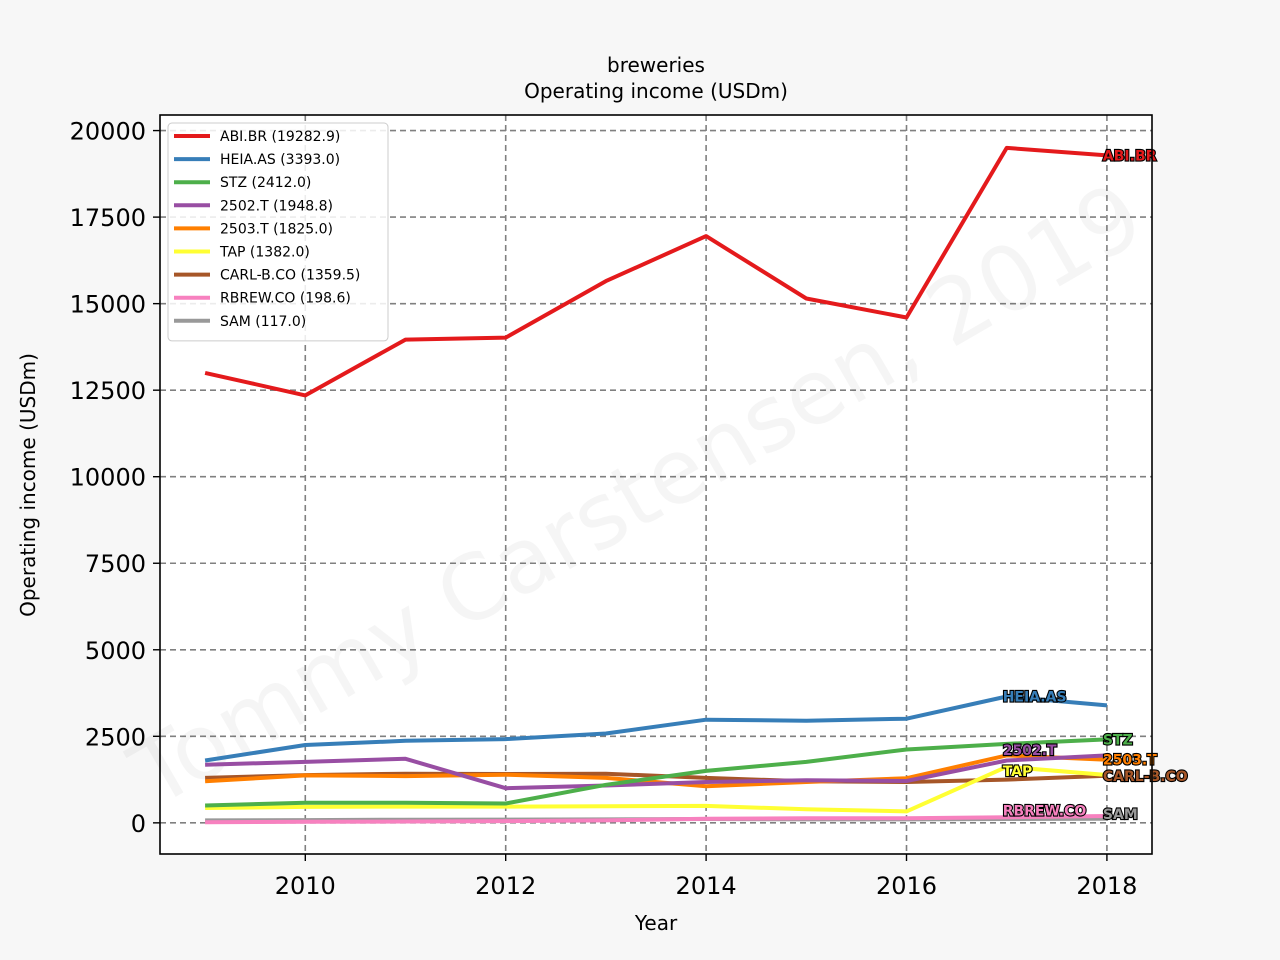  Describe the element at coordinates (656, 728) in the screenshot. I see `series-line-heia-as` at that location.